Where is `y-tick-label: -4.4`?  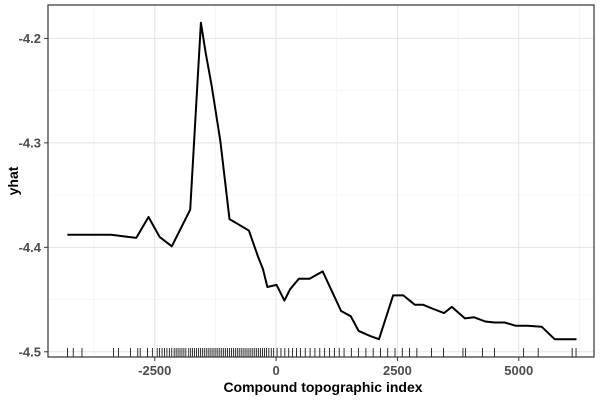
y-tick-label: -4.4 is located at coordinates (30, 247).